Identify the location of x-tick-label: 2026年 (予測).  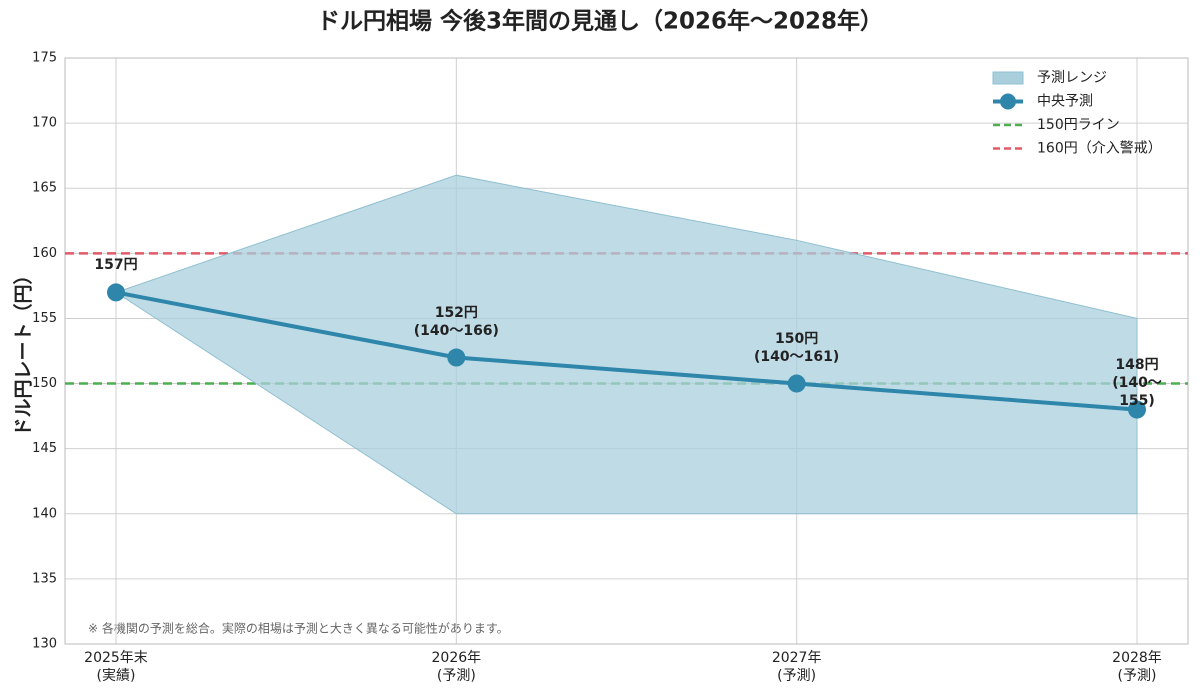
(456, 667).